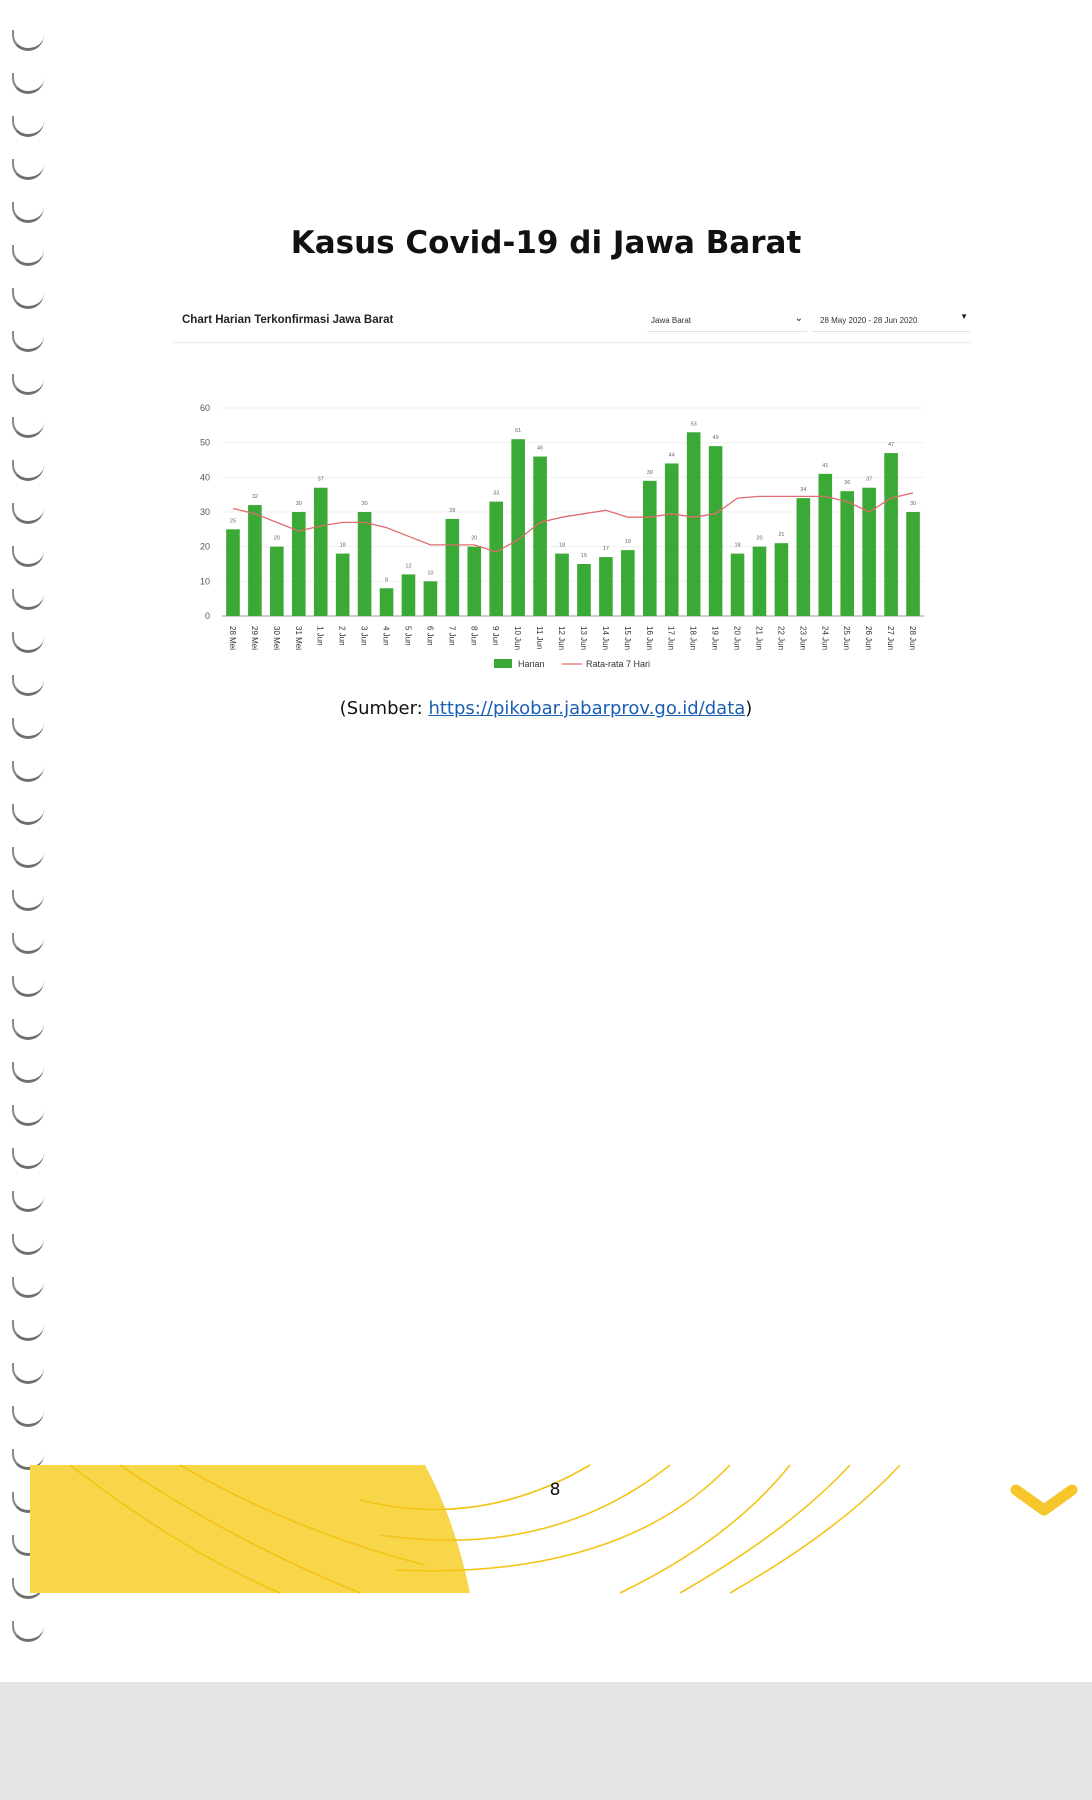 This screenshot has width=1092, height=1800. What do you see at coordinates (891, 445) in the screenshot?
I see `data-label: 47` at bounding box center [891, 445].